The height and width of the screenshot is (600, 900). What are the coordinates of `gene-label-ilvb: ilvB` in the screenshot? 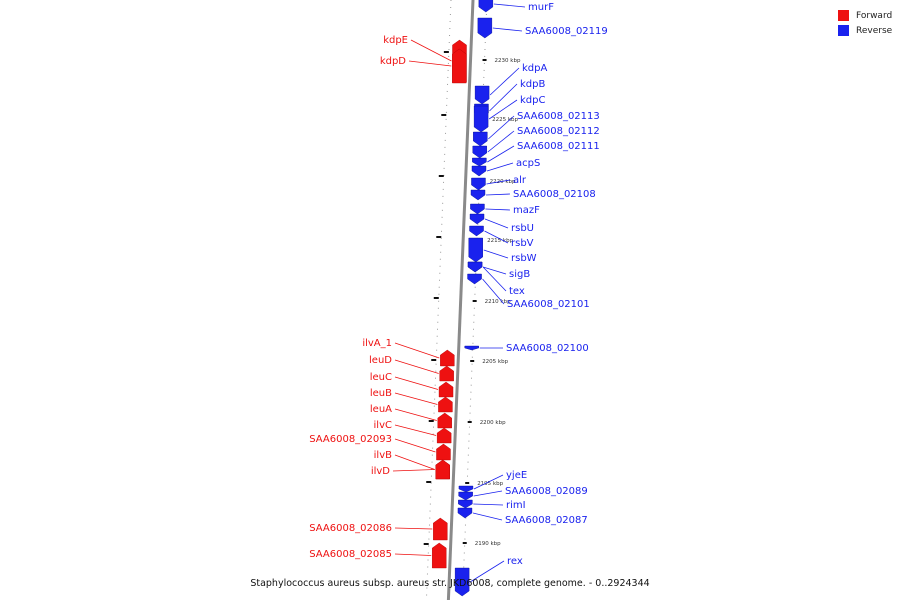 It's located at (383, 455).